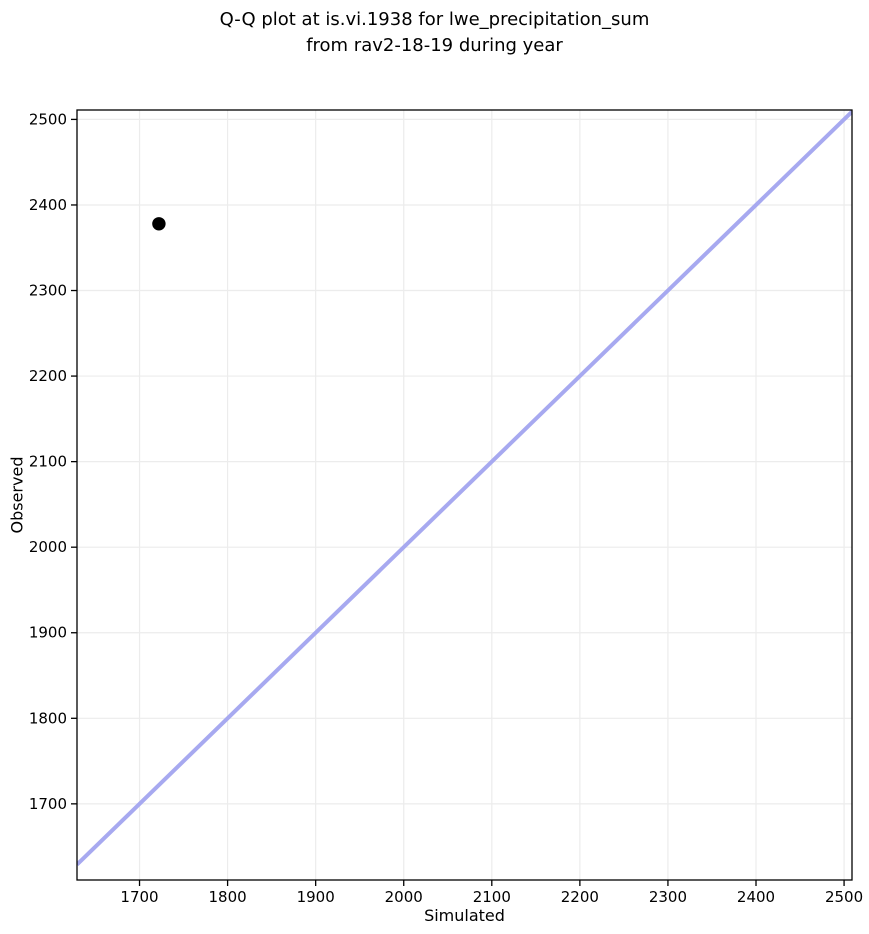  I want to click on x-tick-label: 2400, so click(756, 897).